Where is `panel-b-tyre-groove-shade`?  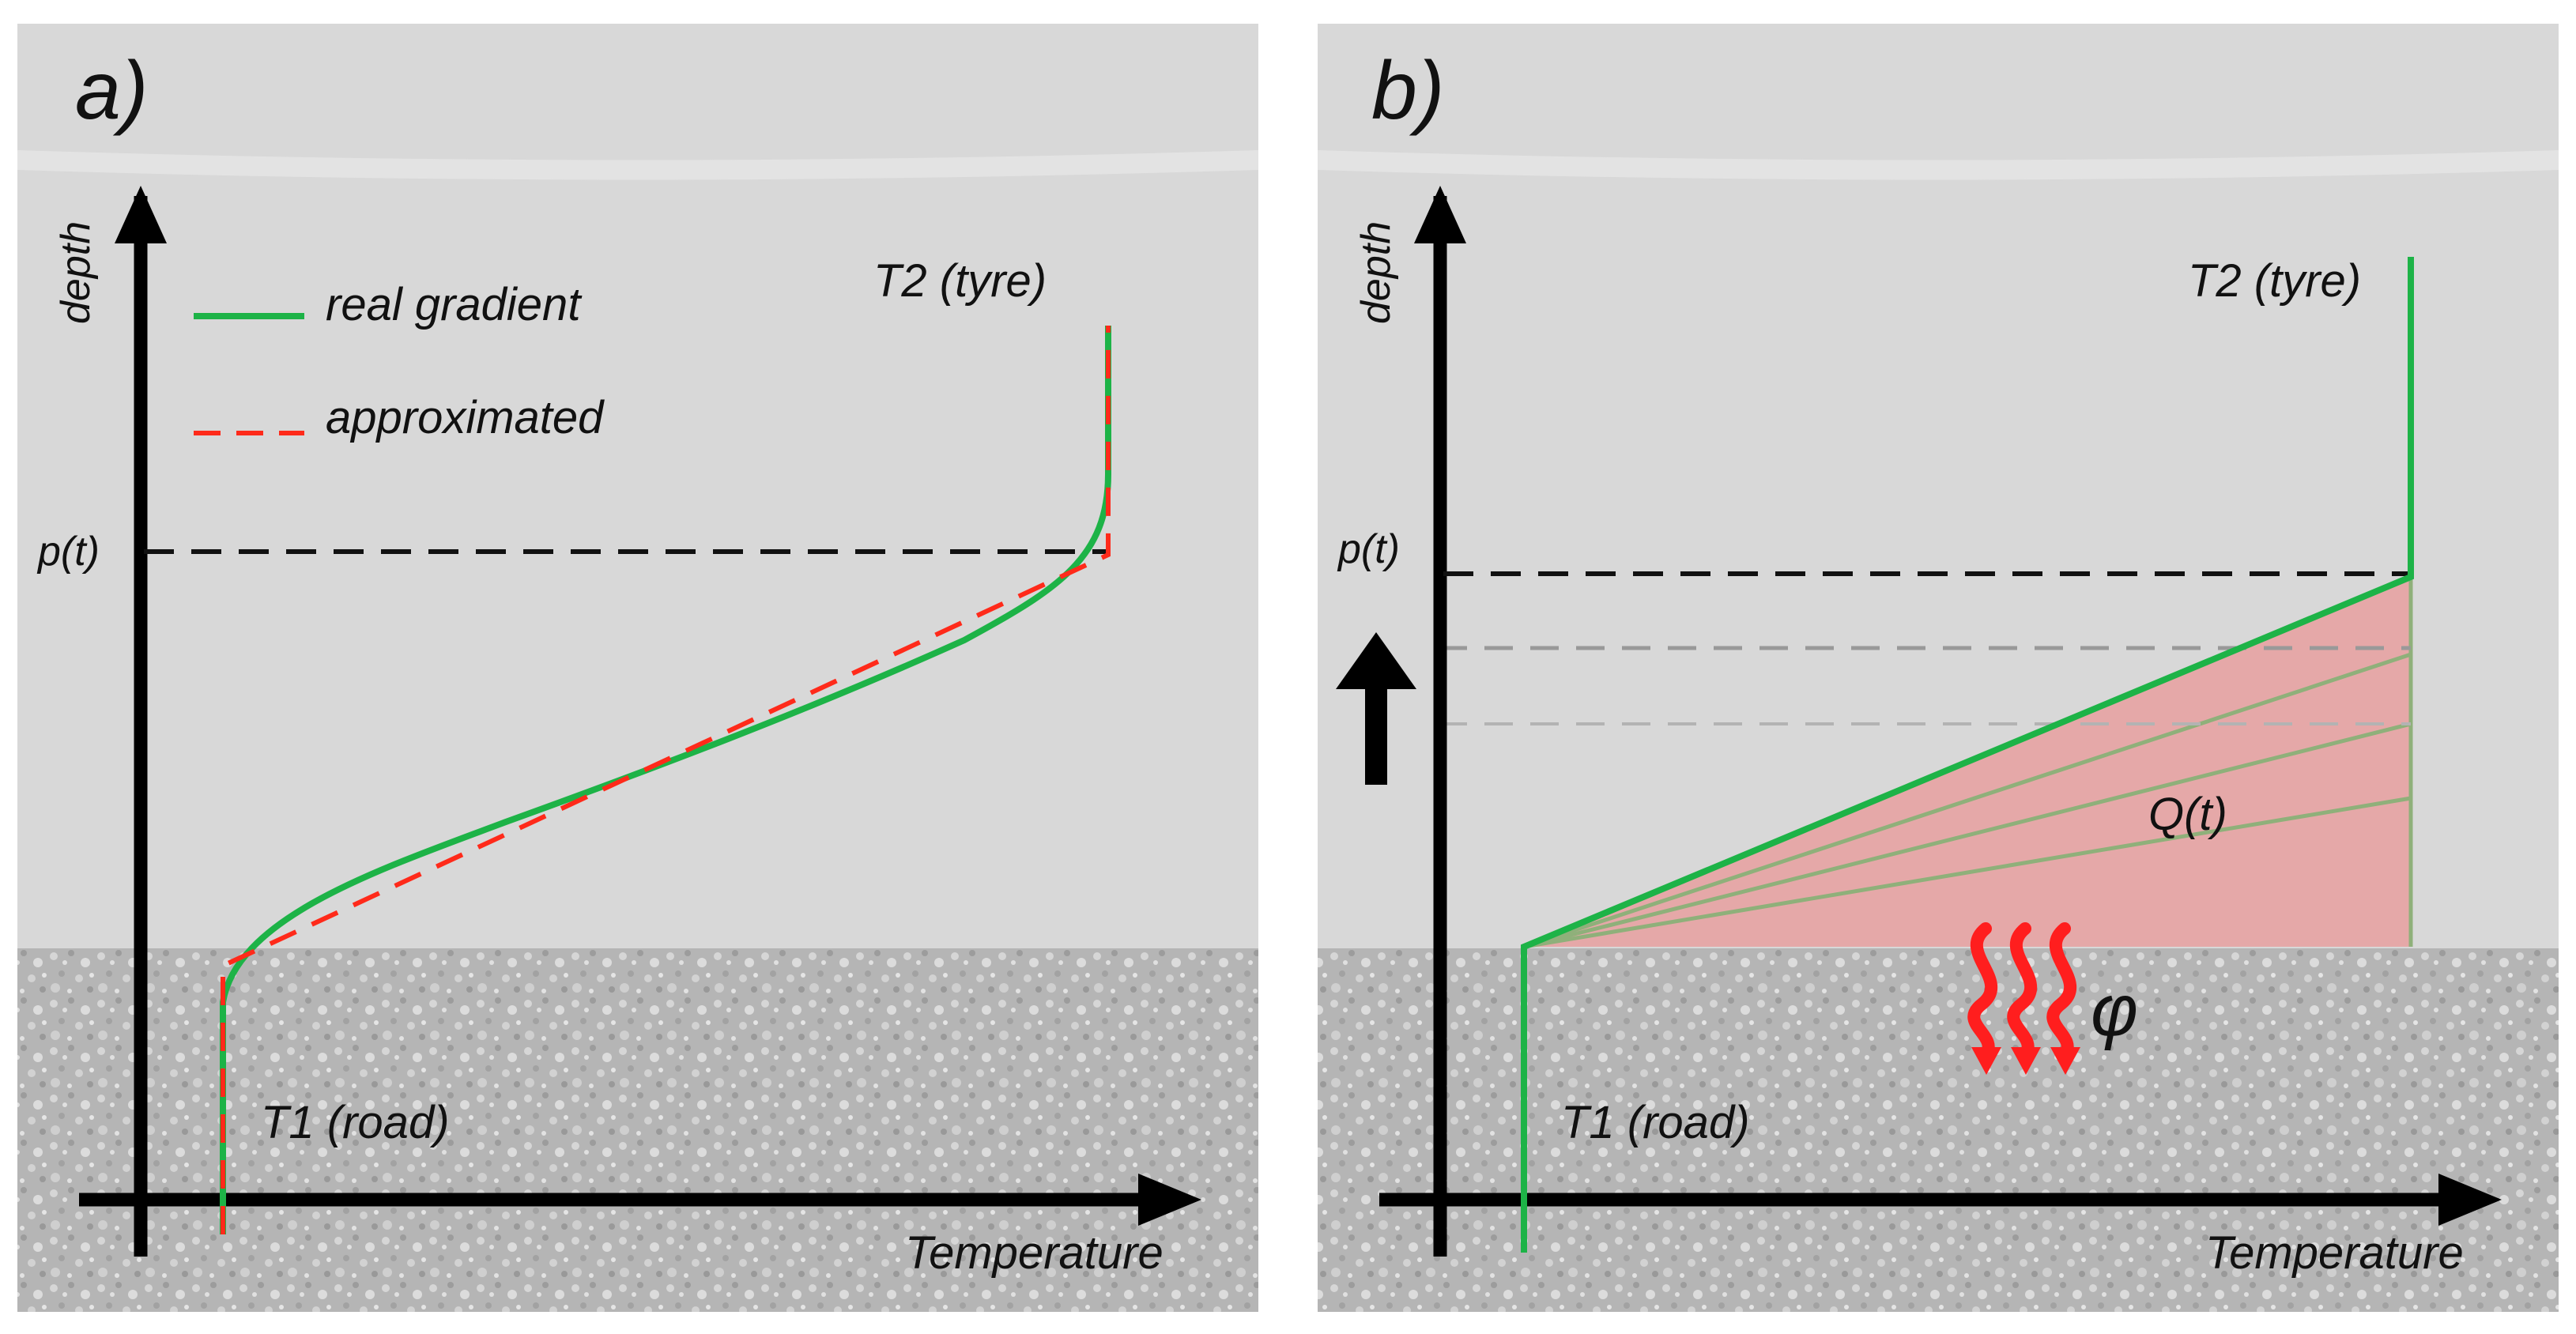
panel-b-tyre-groove-shade is located at coordinates (1939, 165).